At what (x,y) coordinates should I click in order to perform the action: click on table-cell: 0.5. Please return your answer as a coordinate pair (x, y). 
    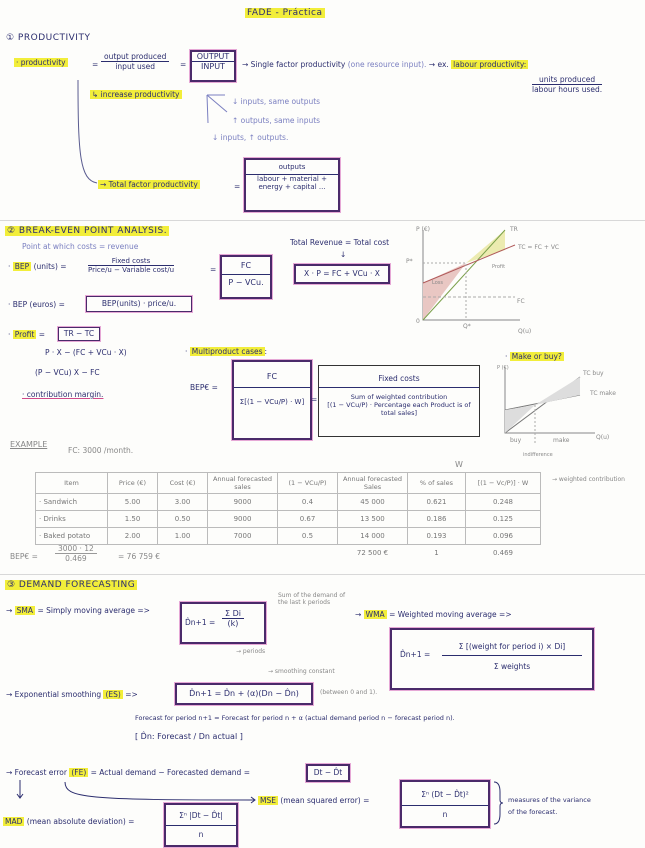
    Looking at the image, I should click on (307, 536).